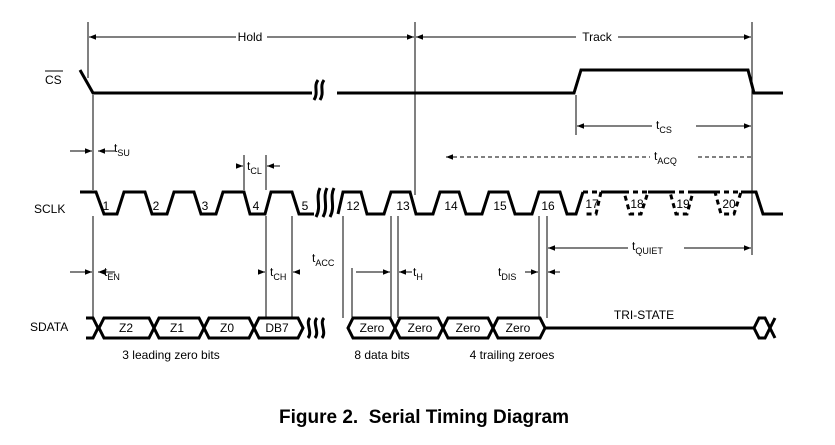  What do you see at coordinates (419, 277) in the screenshot?
I see `h-sub: H` at bounding box center [419, 277].